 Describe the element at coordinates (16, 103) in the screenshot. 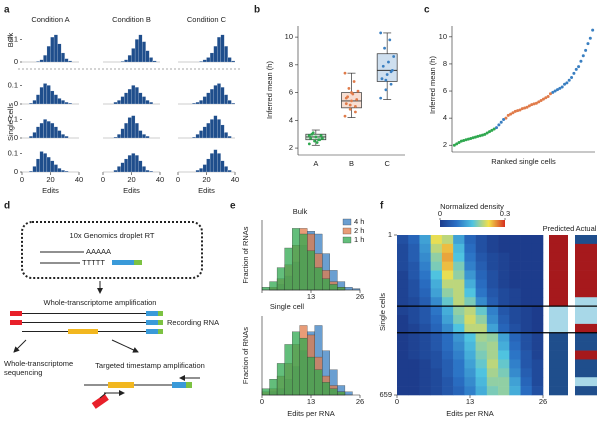

I see `y-tick-label: 0` at that location.